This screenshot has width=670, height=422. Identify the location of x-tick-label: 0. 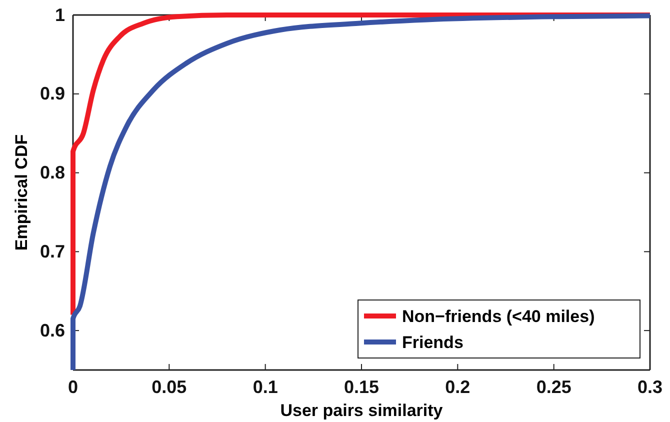
(73, 386).